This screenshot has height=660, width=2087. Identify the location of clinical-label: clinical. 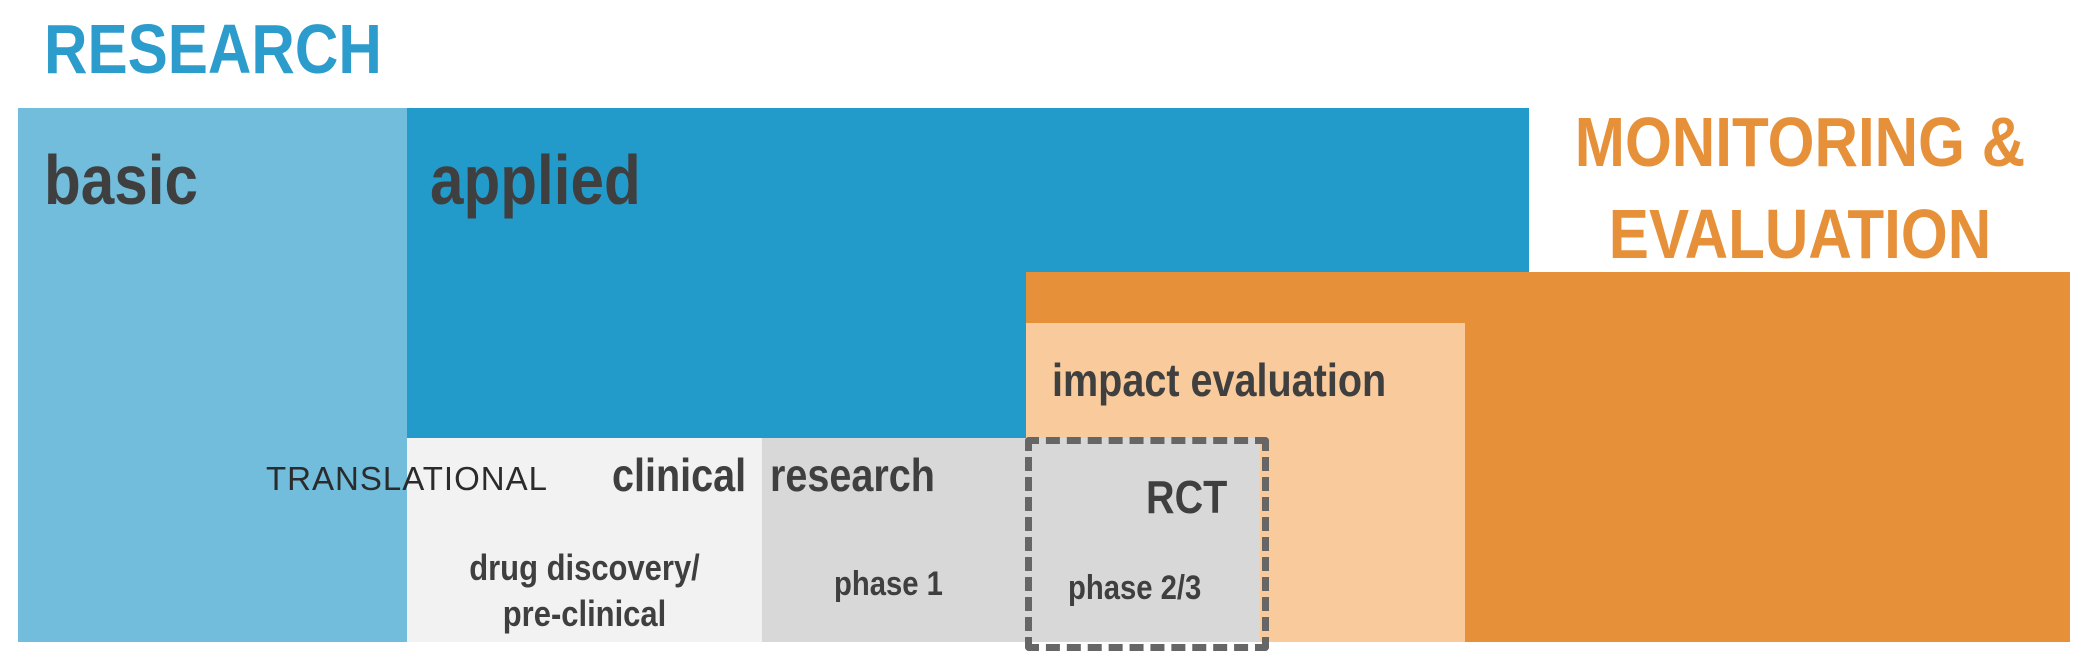
(679, 475).